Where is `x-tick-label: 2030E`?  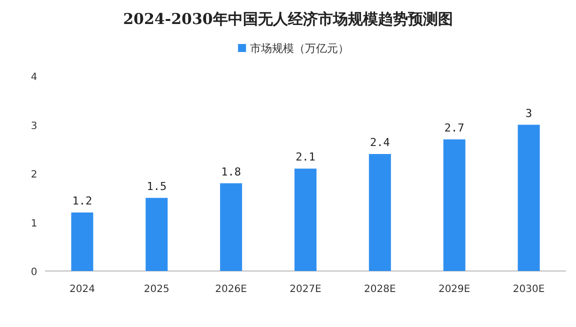 x-tick-label: 2030E is located at coordinates (528, 289).